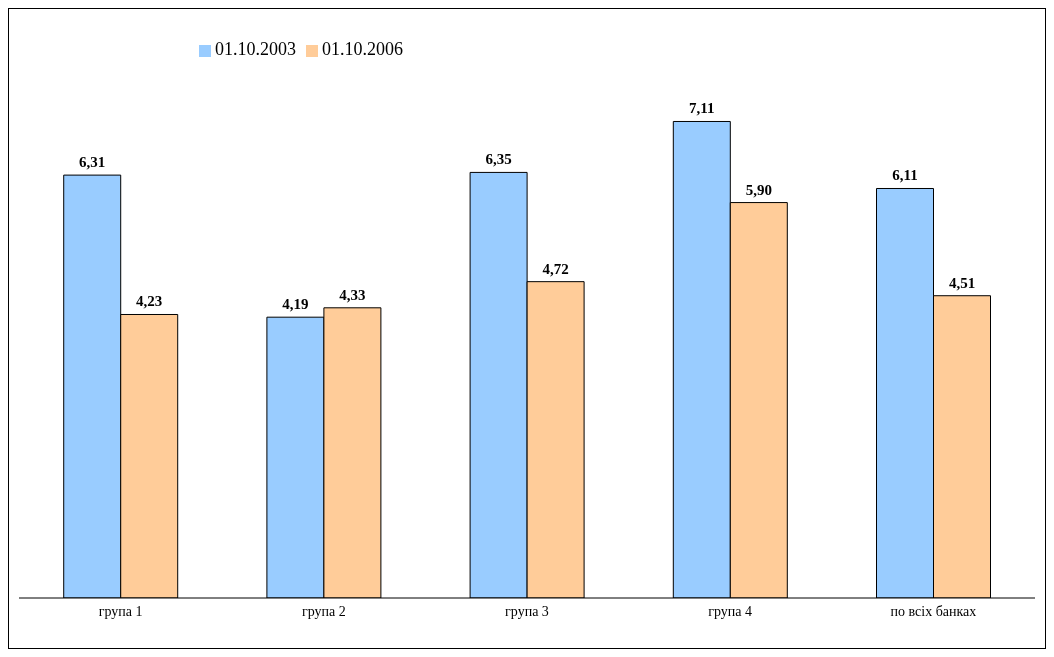 The height and width of the screenshot is (657, 1054). I want to click on data-label: 6,35, so click(498, 159).